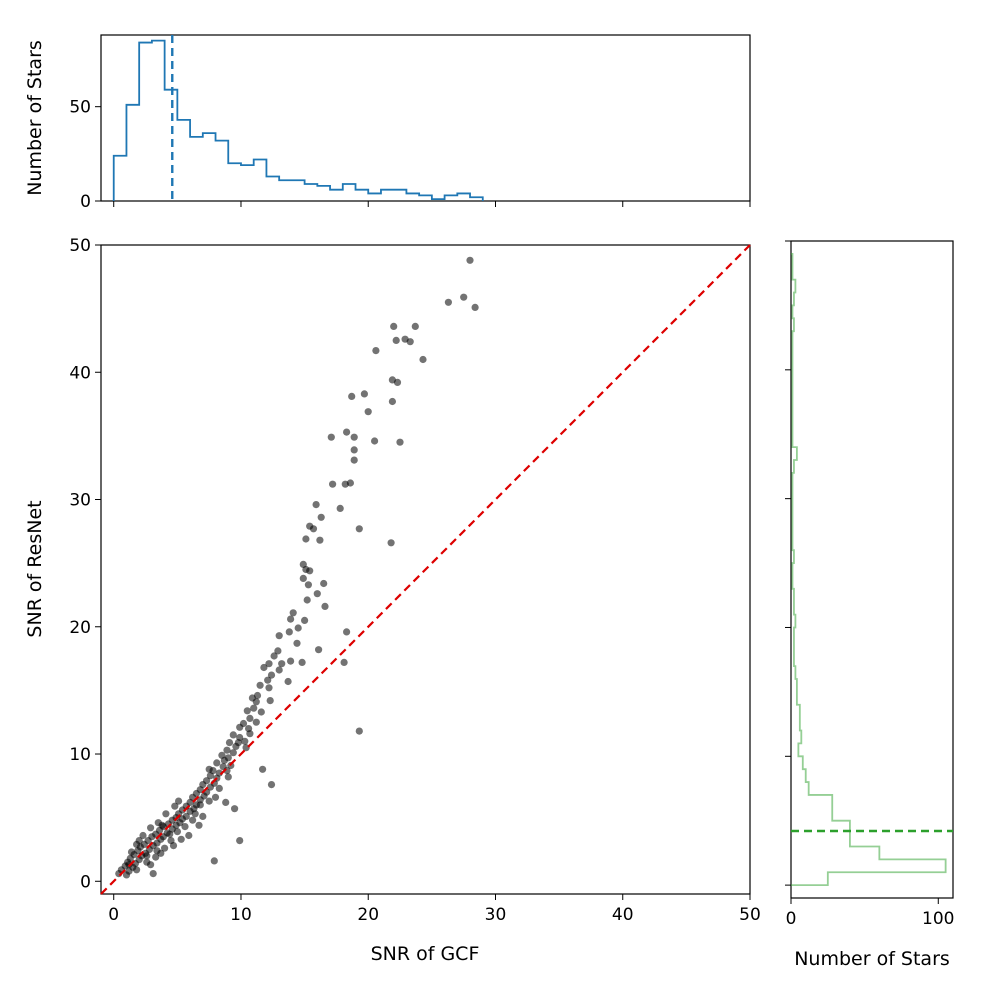  I want to click on y-tick-label: 0, so click(85, 882).